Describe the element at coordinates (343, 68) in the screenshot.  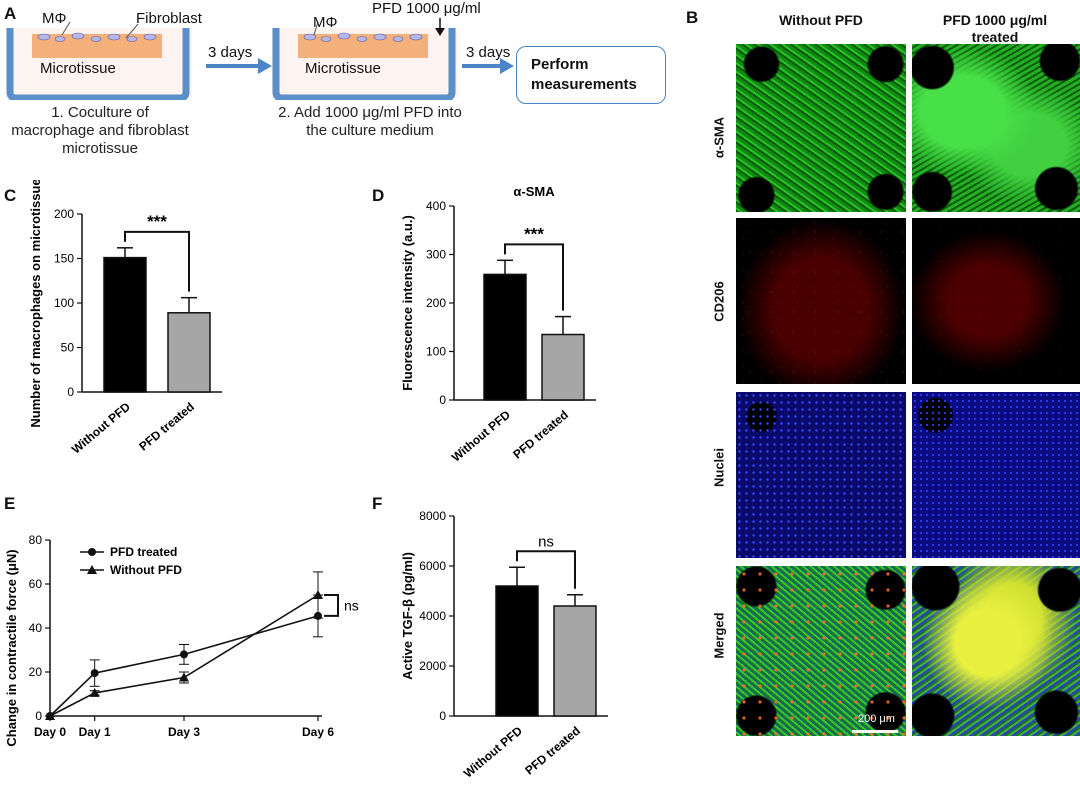
I see `microtissue-label-2: Microtissue` at that location.